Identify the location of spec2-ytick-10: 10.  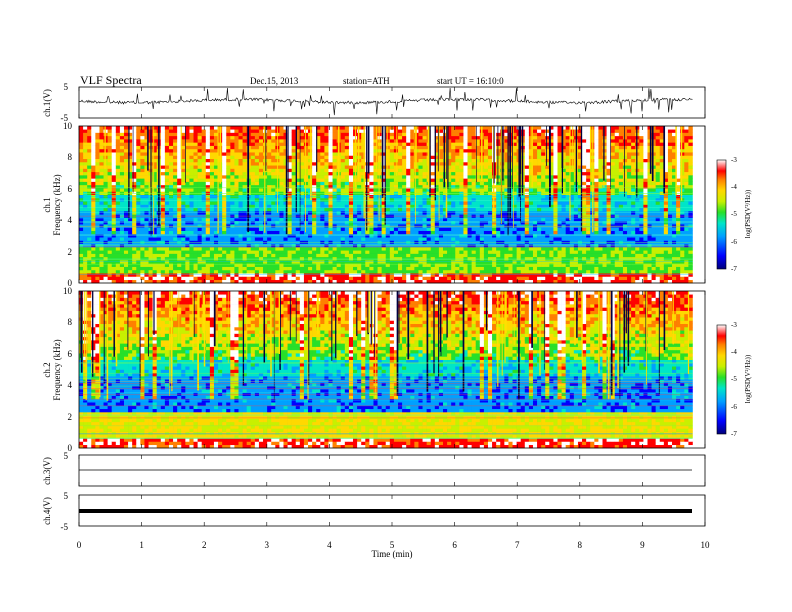
(68, 291).